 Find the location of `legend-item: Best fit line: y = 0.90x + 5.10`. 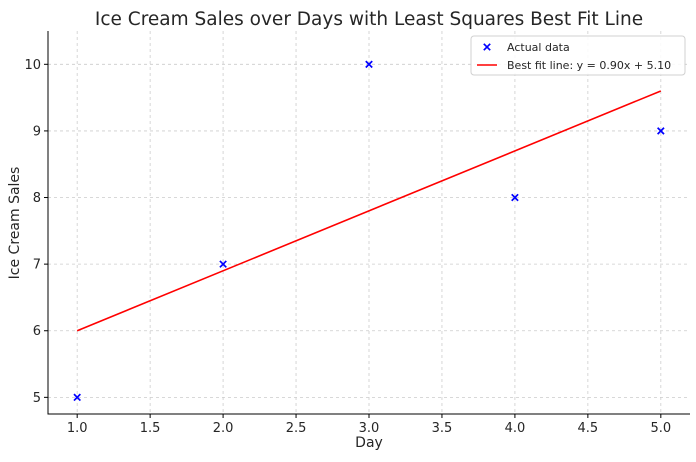

legend-item: Best fit line: y = 0.90x + 5.10 is located at coordinates (574, 65).